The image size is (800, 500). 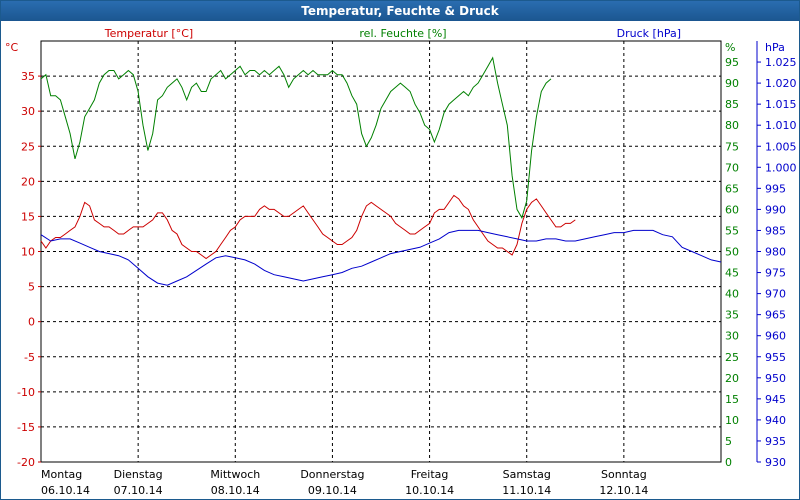 I want to click on humidity-tick-label: 80, so click(x=732, y=125).